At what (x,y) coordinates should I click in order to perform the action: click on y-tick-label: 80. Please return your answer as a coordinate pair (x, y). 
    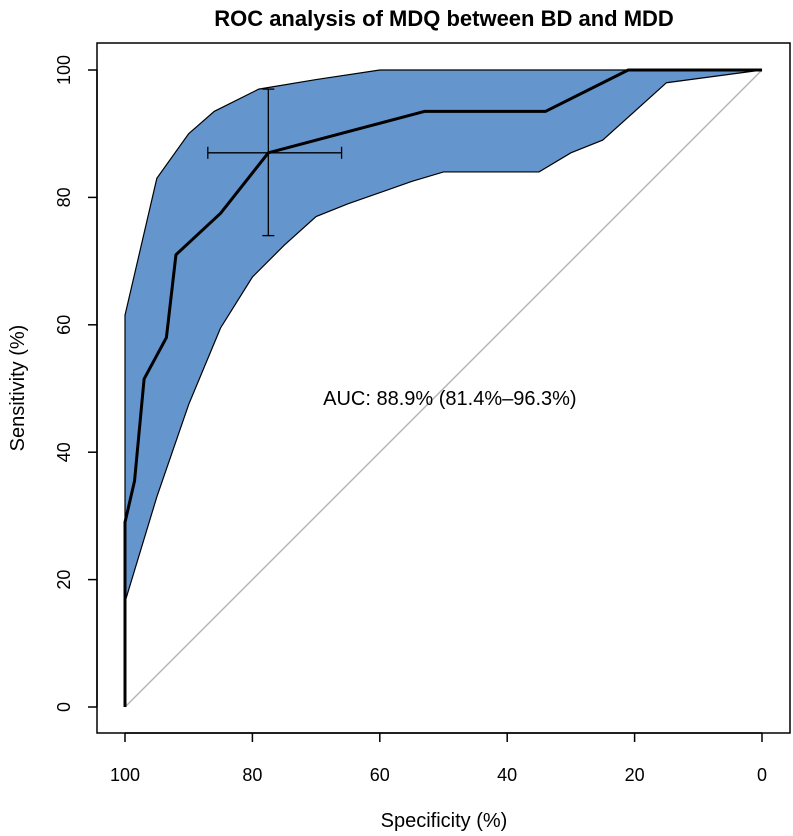
    Looking at the image, I should click on (64, 197).